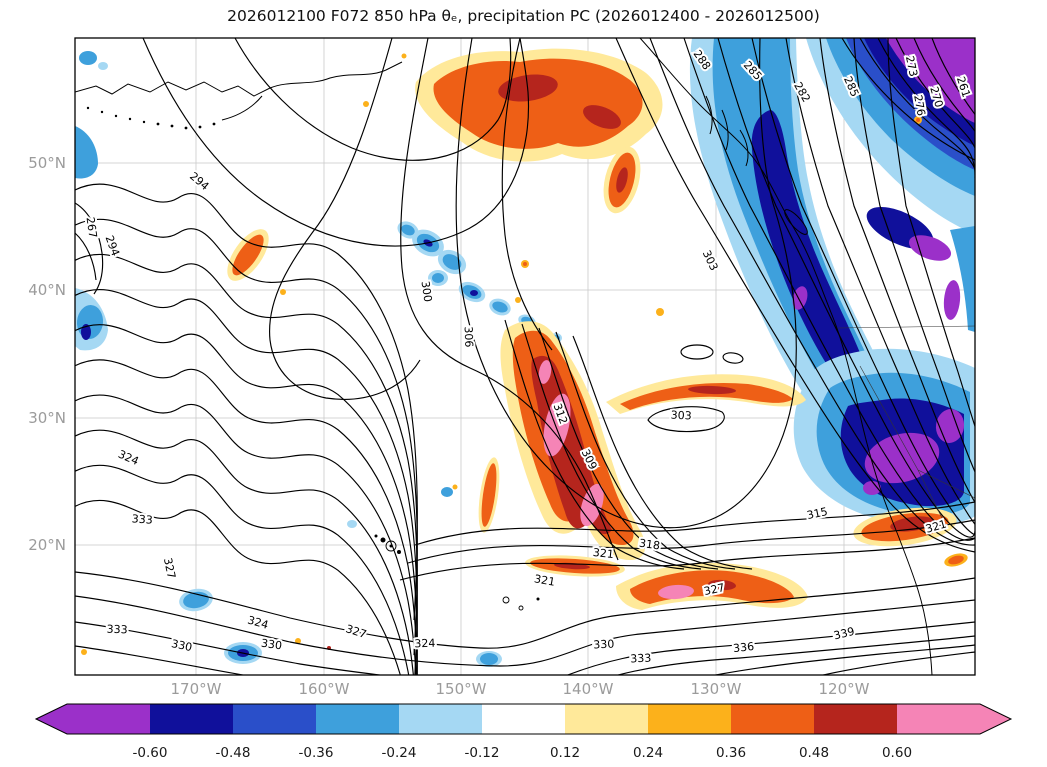 Image resolution: width=1047 pixels, height=767 pixels. What do you see at coordinates (196, 689) in the screenshot?
I see `svg-text: 170°W` at bounding box center [196, 689].